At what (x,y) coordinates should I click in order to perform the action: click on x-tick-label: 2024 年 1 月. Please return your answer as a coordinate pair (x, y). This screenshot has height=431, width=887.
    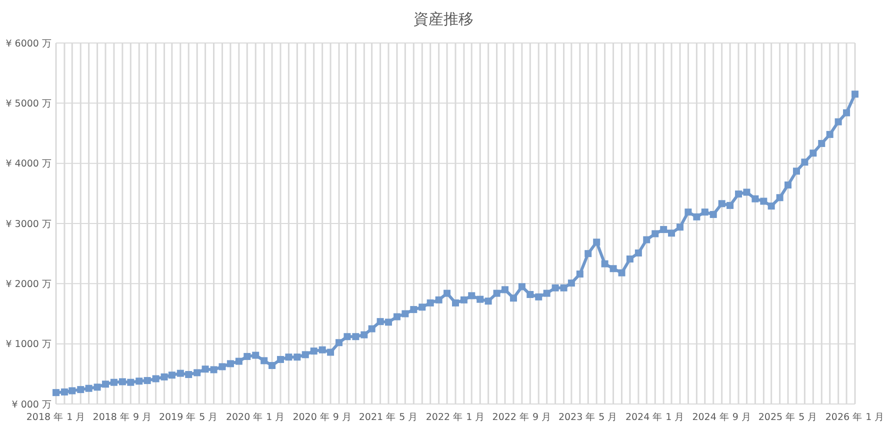
    Looking at the image, I should click on (655, 417).